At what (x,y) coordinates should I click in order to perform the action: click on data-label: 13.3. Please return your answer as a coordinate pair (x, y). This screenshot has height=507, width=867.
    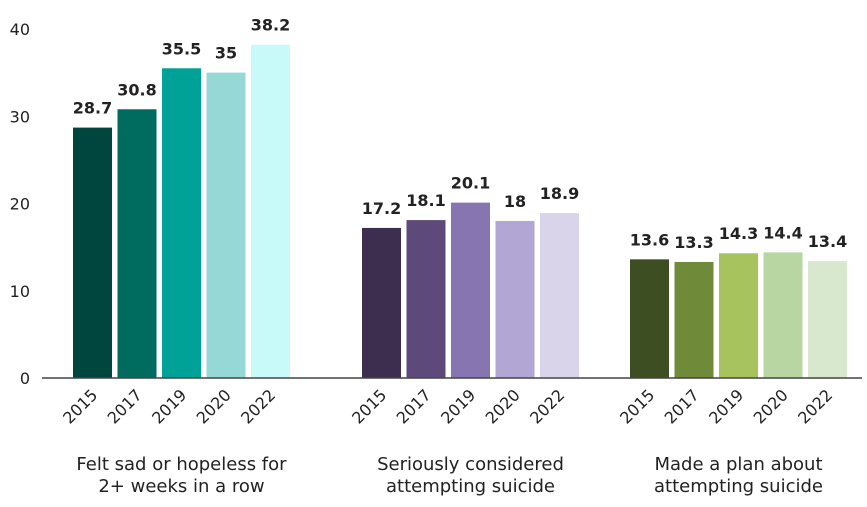
    Looking at the image, I should click on (693, 242).